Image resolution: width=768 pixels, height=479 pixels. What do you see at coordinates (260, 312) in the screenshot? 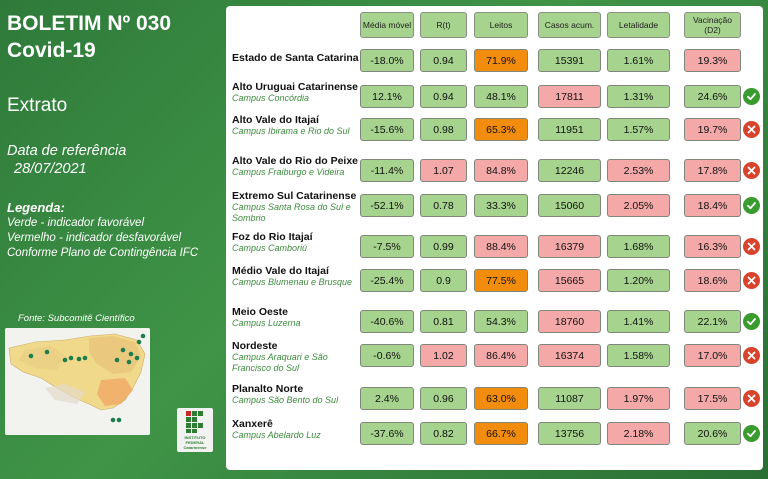
I see `region-name: Meio Oeste` at bounding box center [260, 312].